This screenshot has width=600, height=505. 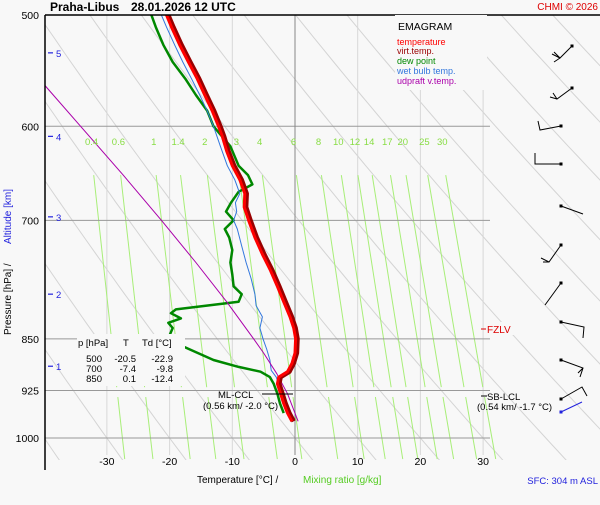 What do you see at coordinates (91, 142) in the screenshot?
I see `mixing-ratio-label: 0.4` at bounding box center [91, 142].